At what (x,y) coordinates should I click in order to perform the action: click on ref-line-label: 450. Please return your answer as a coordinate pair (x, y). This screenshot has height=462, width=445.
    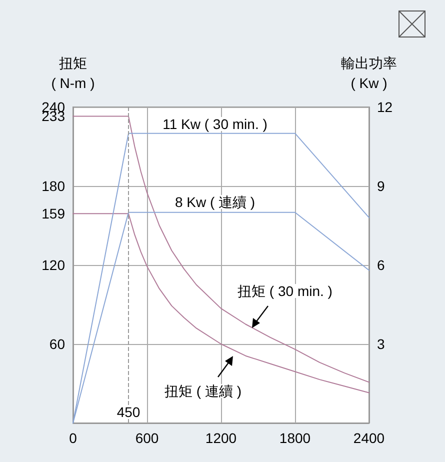
    Looking at the image, I should click on (128, 412).